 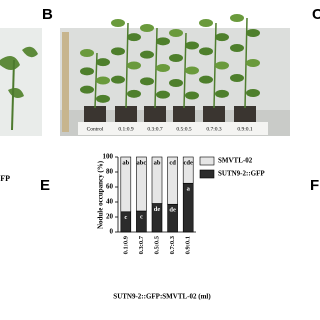 What do you see at coordinates (142, 162) in the screenshot?
I see `significance-letter: abc` at bounding box center [142, 162].